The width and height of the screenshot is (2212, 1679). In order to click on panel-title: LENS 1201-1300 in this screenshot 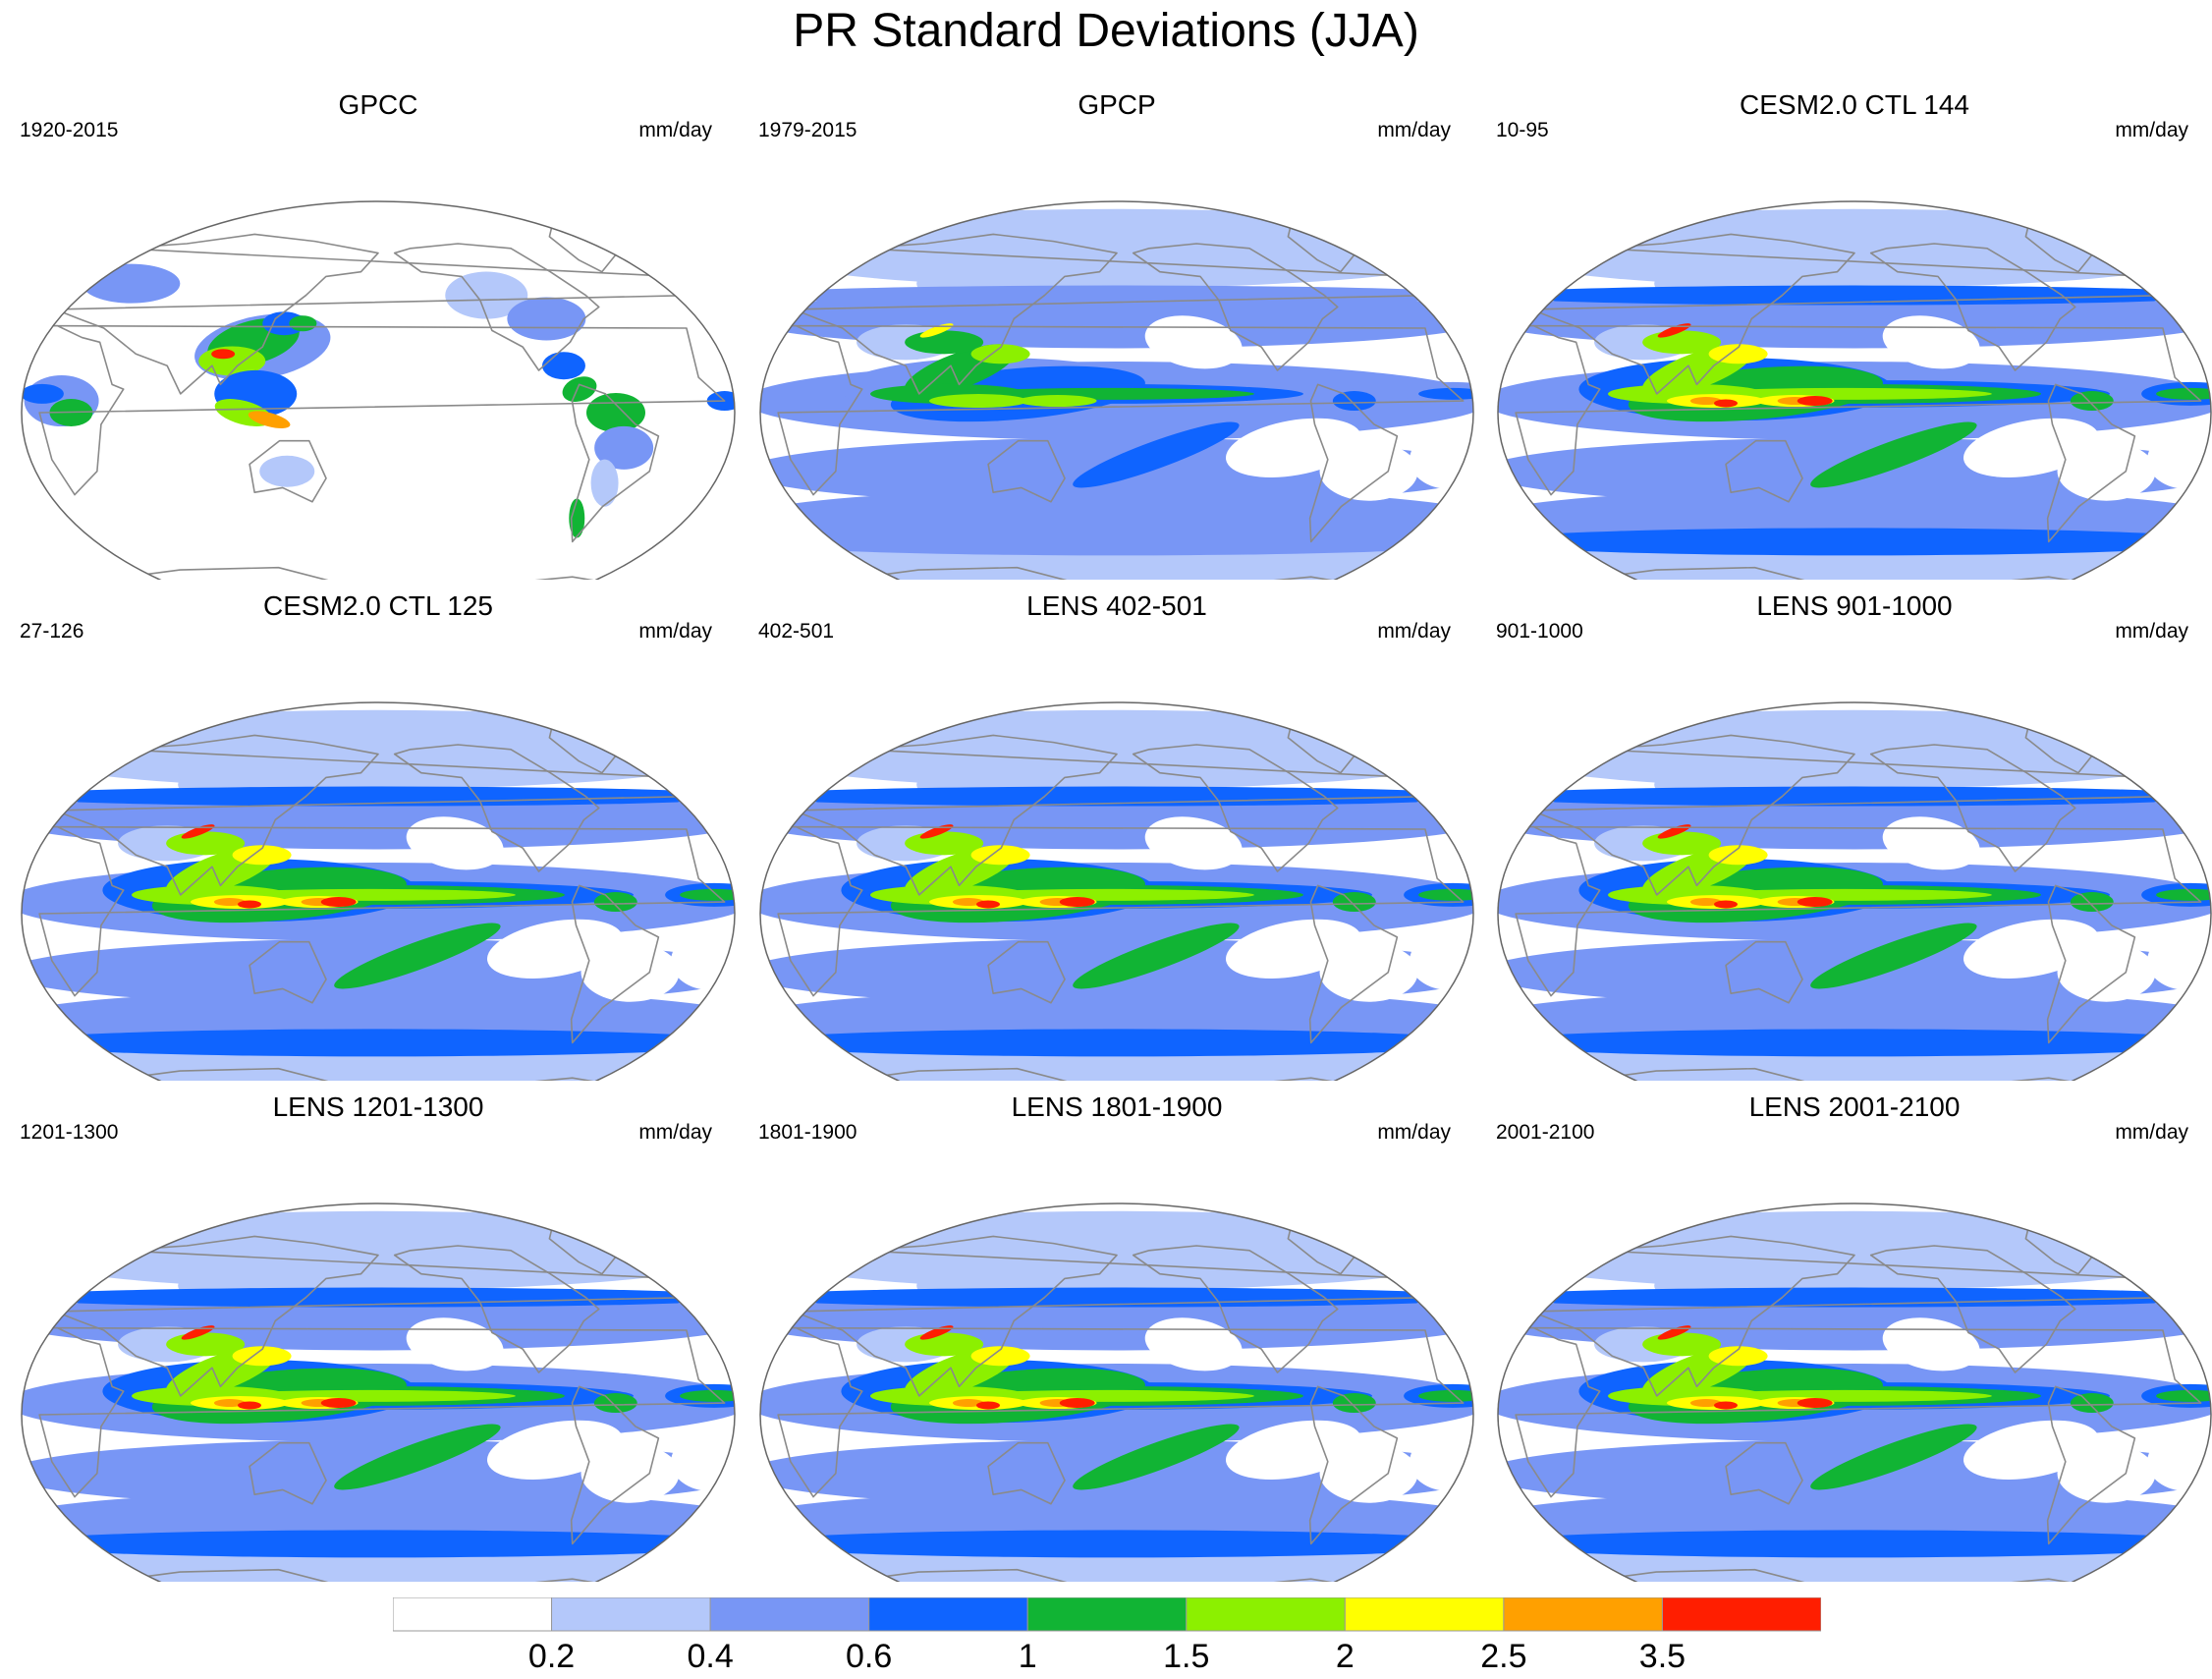, I will do `click(378, 1106)`.